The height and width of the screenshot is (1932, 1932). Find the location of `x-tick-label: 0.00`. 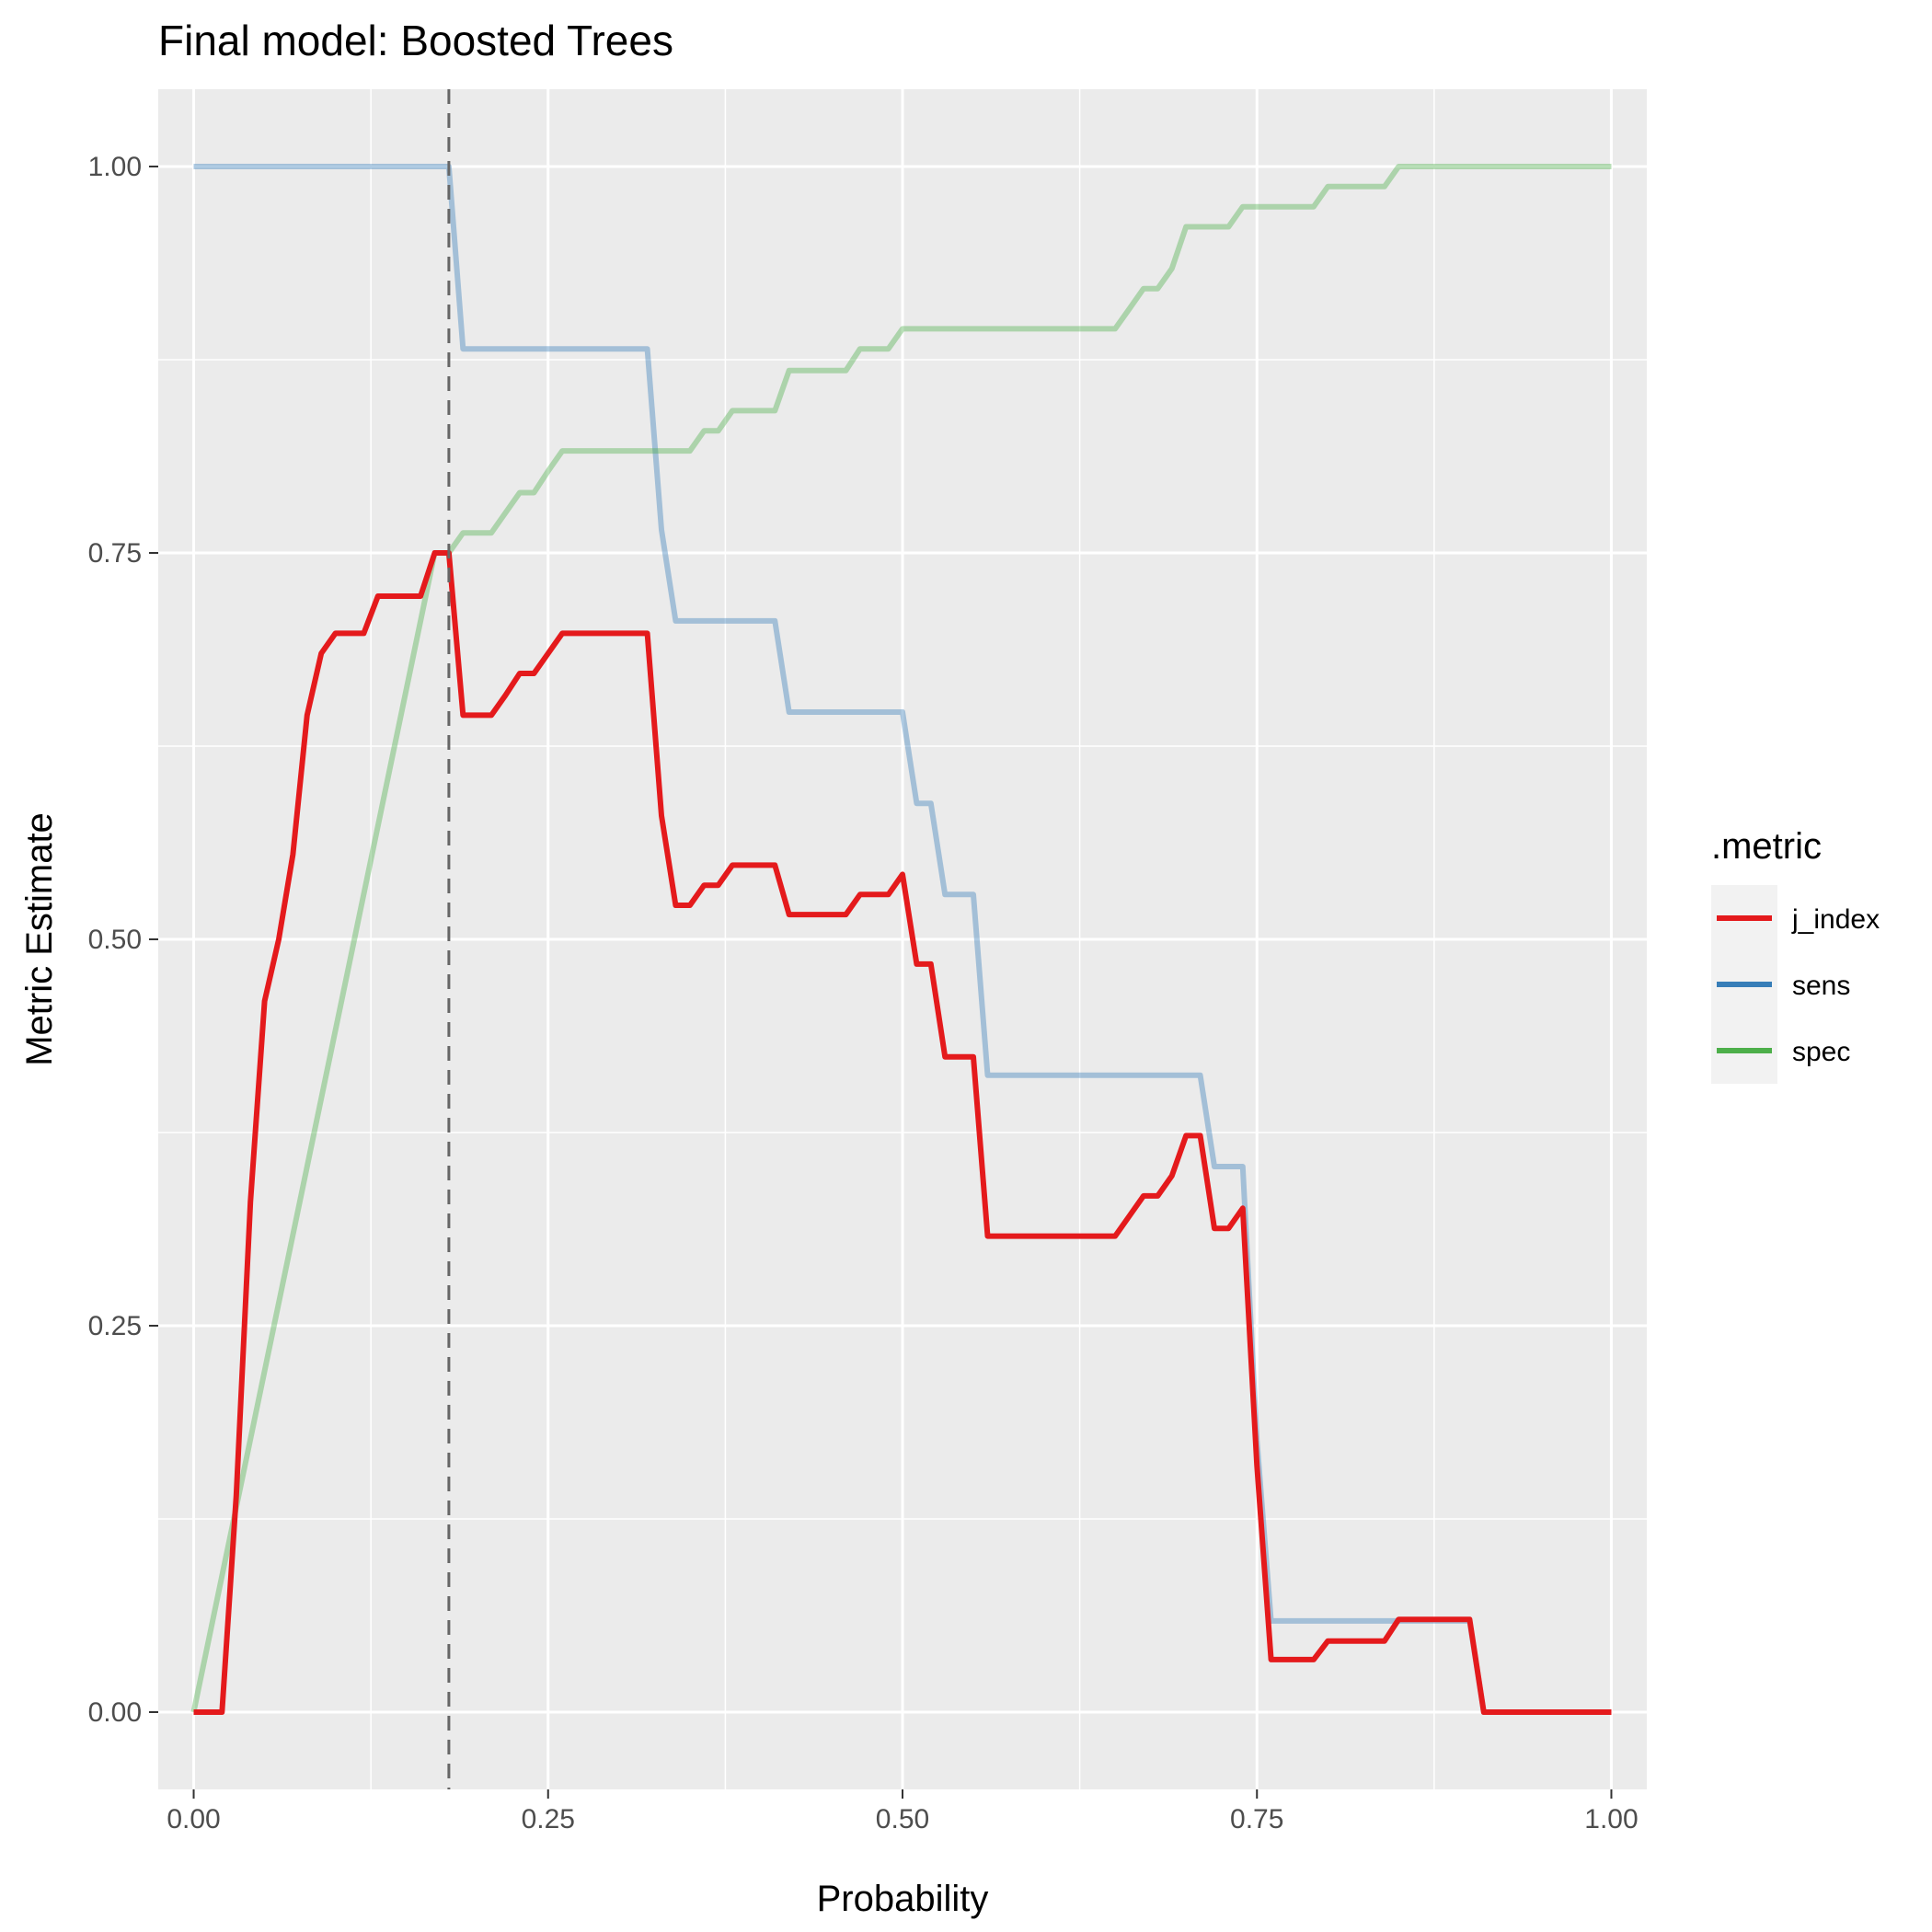

x-tick-label: 0.00 is located at coordinates (193, 1819).